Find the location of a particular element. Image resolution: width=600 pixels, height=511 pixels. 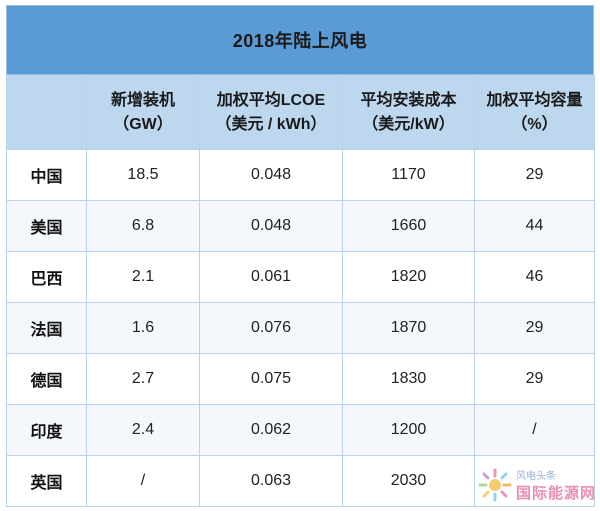

capacity-factor-cell: / is located at coordinates (534, 430).